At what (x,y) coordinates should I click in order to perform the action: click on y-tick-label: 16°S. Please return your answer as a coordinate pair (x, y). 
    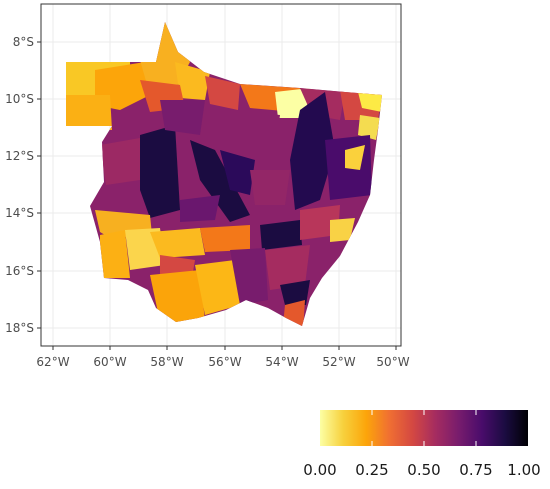
    Looking at the image, I should click on (19, 271).